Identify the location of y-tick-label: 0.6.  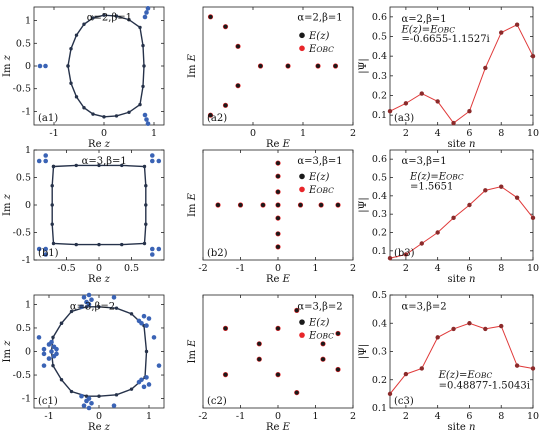
(379, 17).